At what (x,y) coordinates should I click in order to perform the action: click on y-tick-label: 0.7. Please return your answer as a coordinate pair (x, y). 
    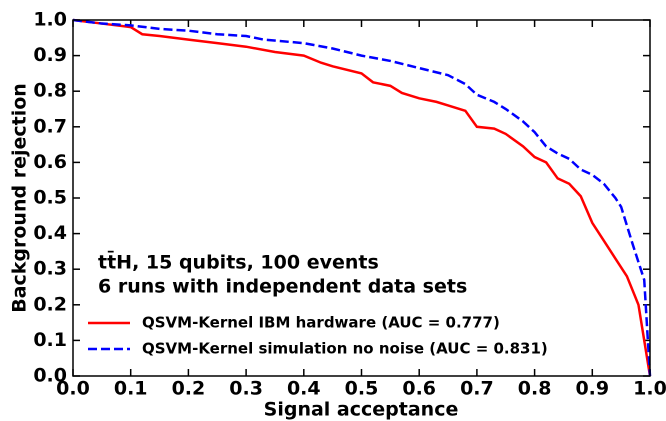
    Looking at the image, I should click on (50, 126).